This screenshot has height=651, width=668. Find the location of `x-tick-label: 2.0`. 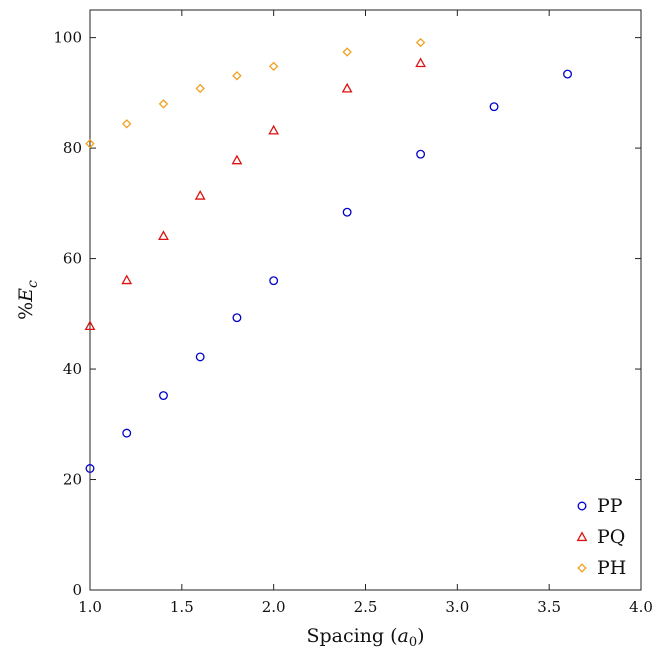

x-tick-label: 2.0 is located at coordinates (274, 607).